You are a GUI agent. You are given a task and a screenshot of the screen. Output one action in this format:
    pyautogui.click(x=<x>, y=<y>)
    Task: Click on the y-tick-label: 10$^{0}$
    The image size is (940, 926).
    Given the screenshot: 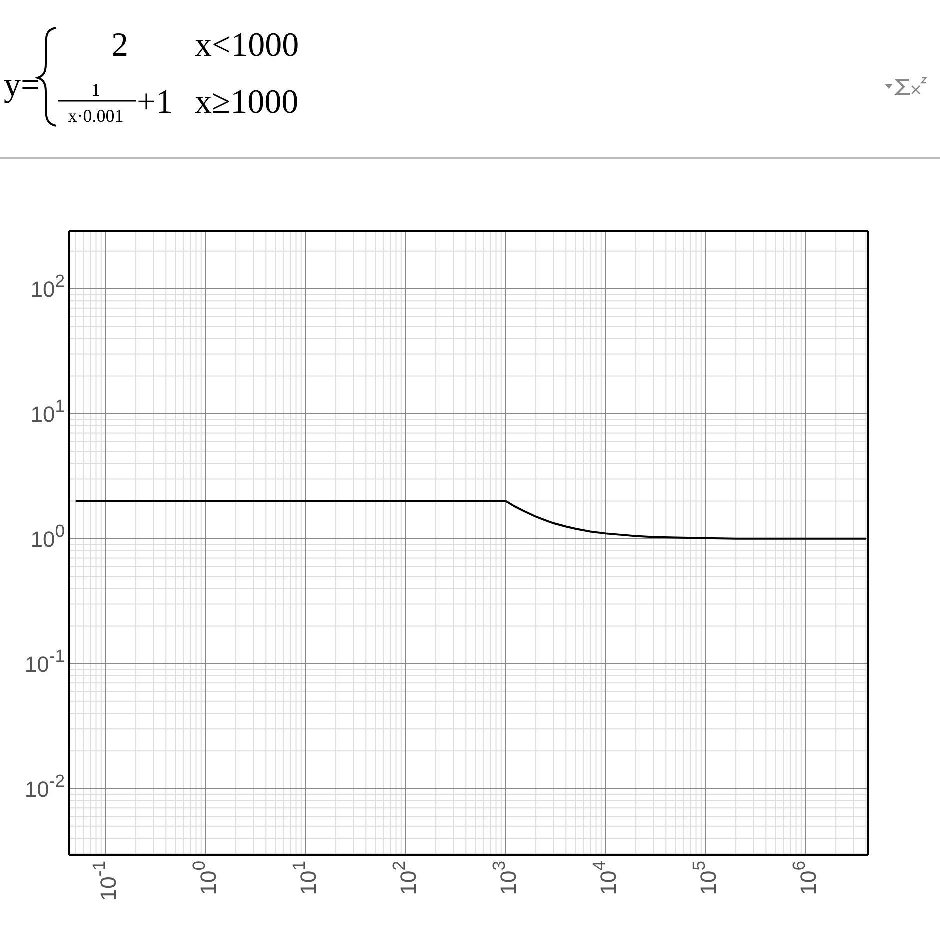 What is the action you would take?
    pyautogui.click(x=48, y=536)
    